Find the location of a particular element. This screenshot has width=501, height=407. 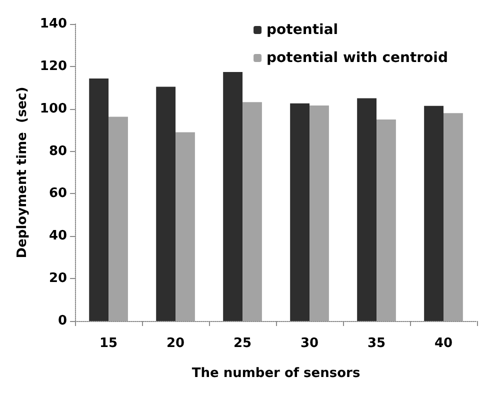

y-tick-label: 100 is located at coordinates (54, 108).